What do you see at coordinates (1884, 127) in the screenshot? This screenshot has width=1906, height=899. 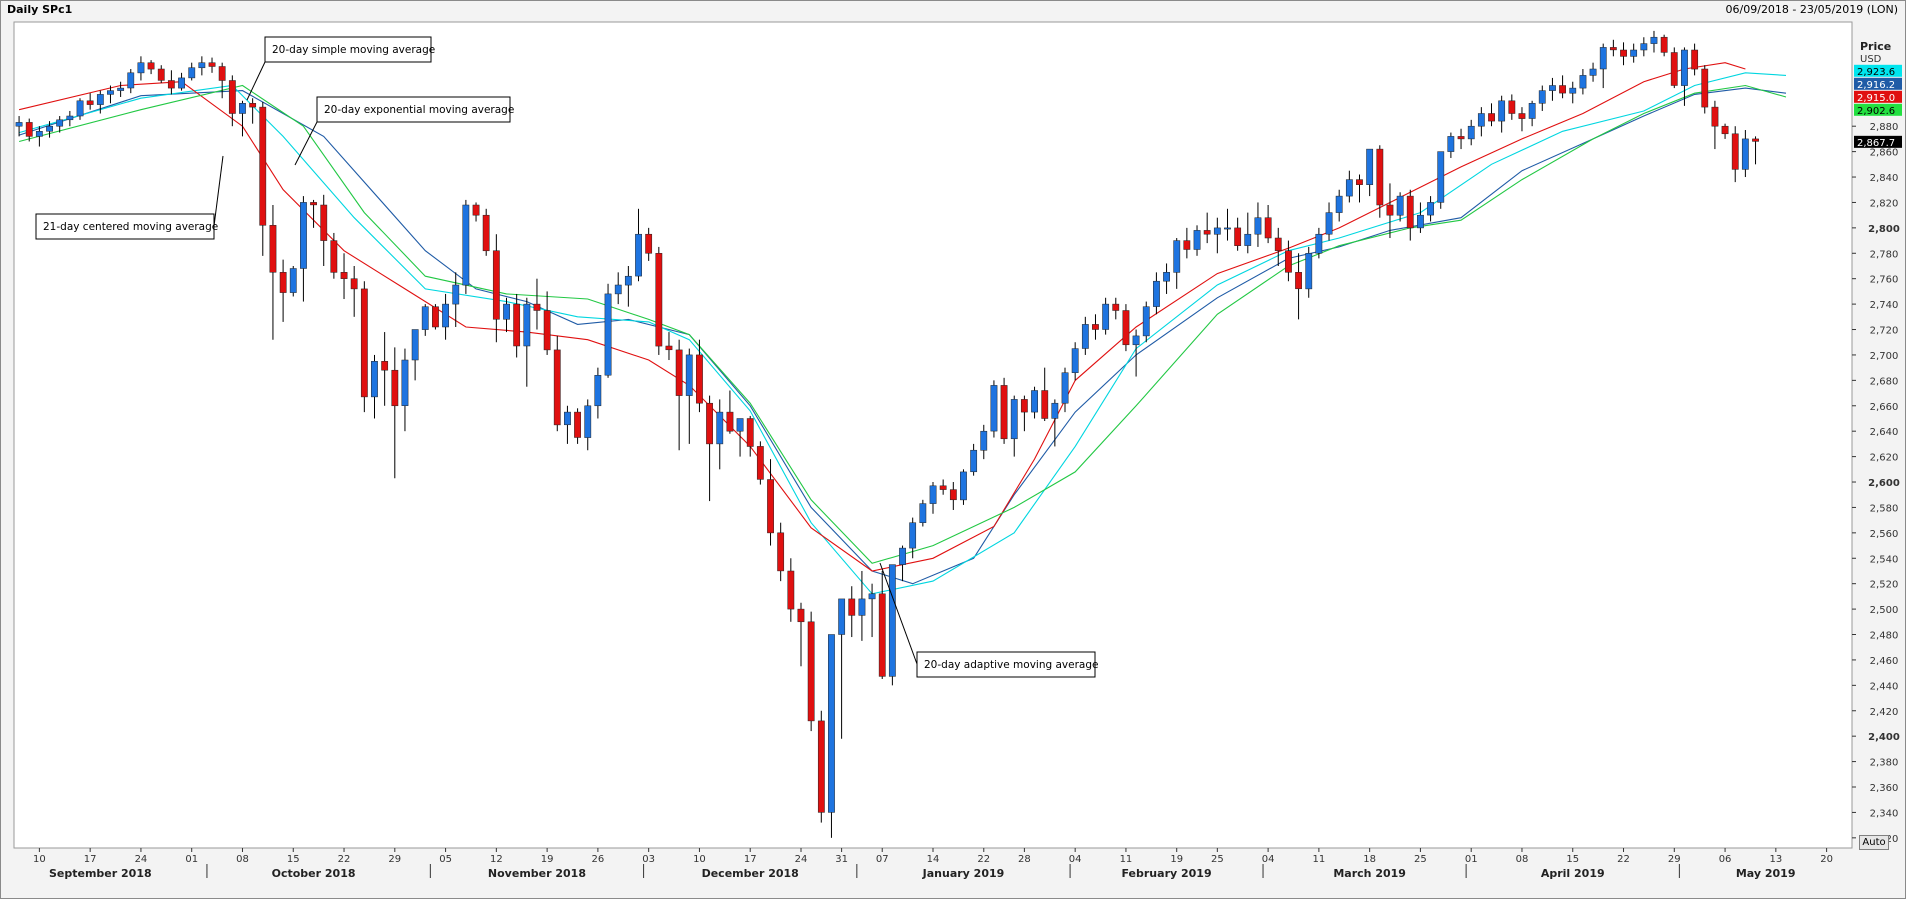 I see `y-tick-label: 2,880` at bounding box center [1884, 127].